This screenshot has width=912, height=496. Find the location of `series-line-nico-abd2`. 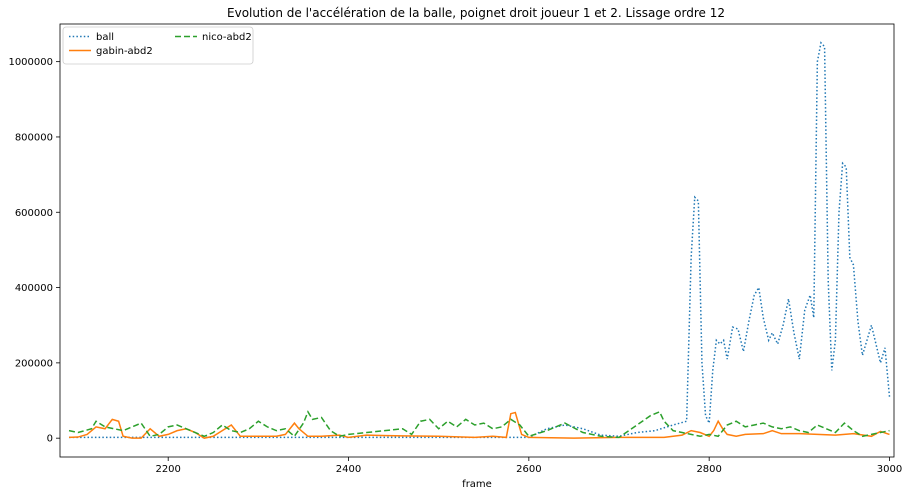

series-line-nico-abd2 is located at coordinates (479, 424).